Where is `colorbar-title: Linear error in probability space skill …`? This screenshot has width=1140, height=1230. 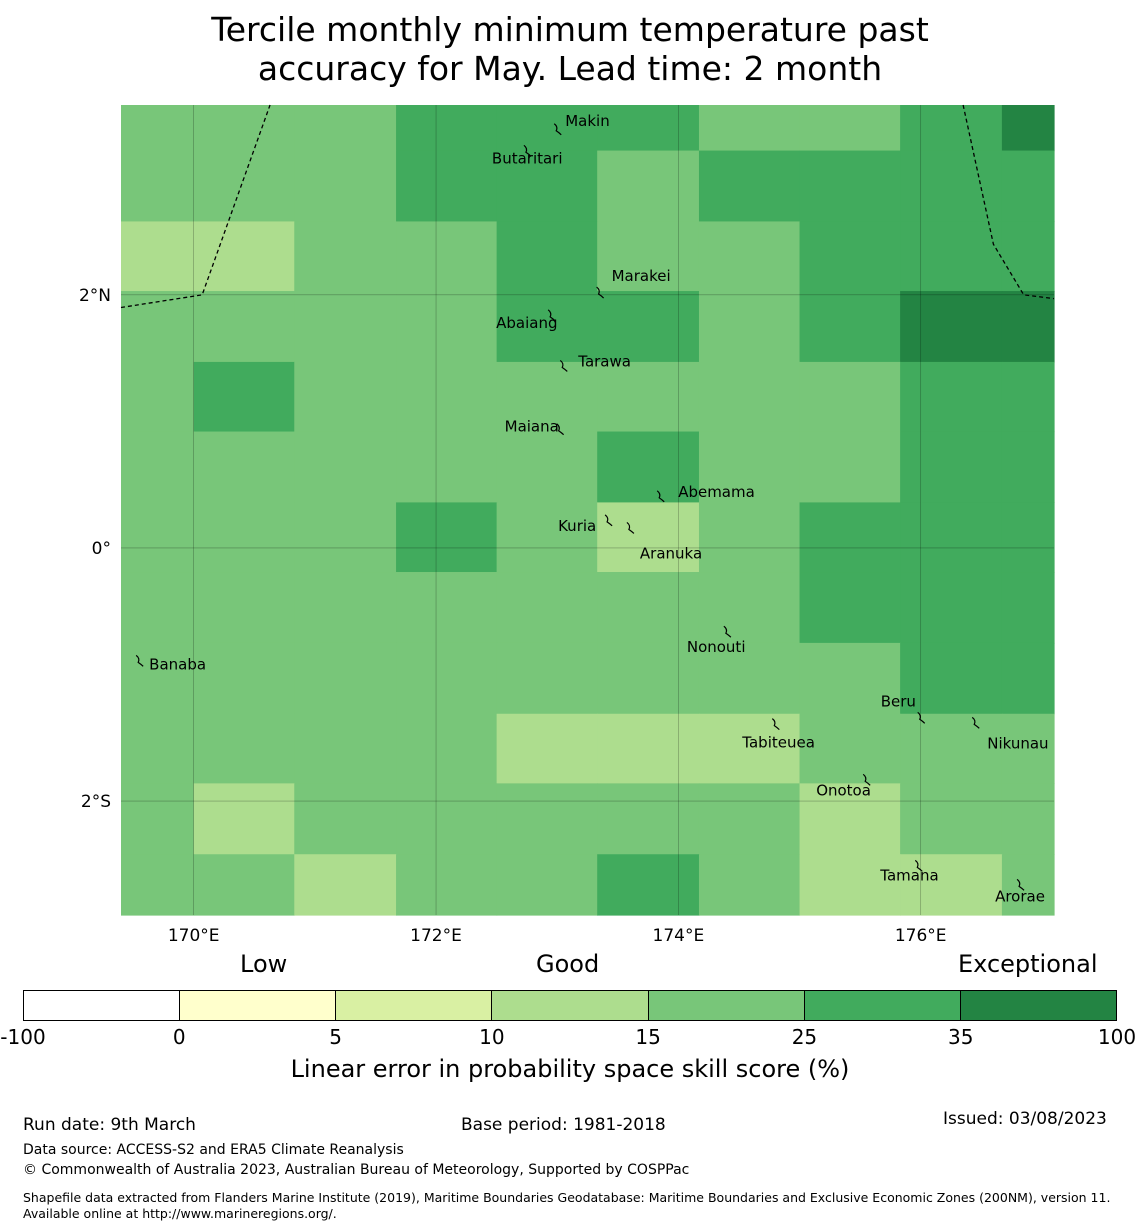
colorbar-title: Linear error in probability space skill … is located at coordinates (570, 1069).